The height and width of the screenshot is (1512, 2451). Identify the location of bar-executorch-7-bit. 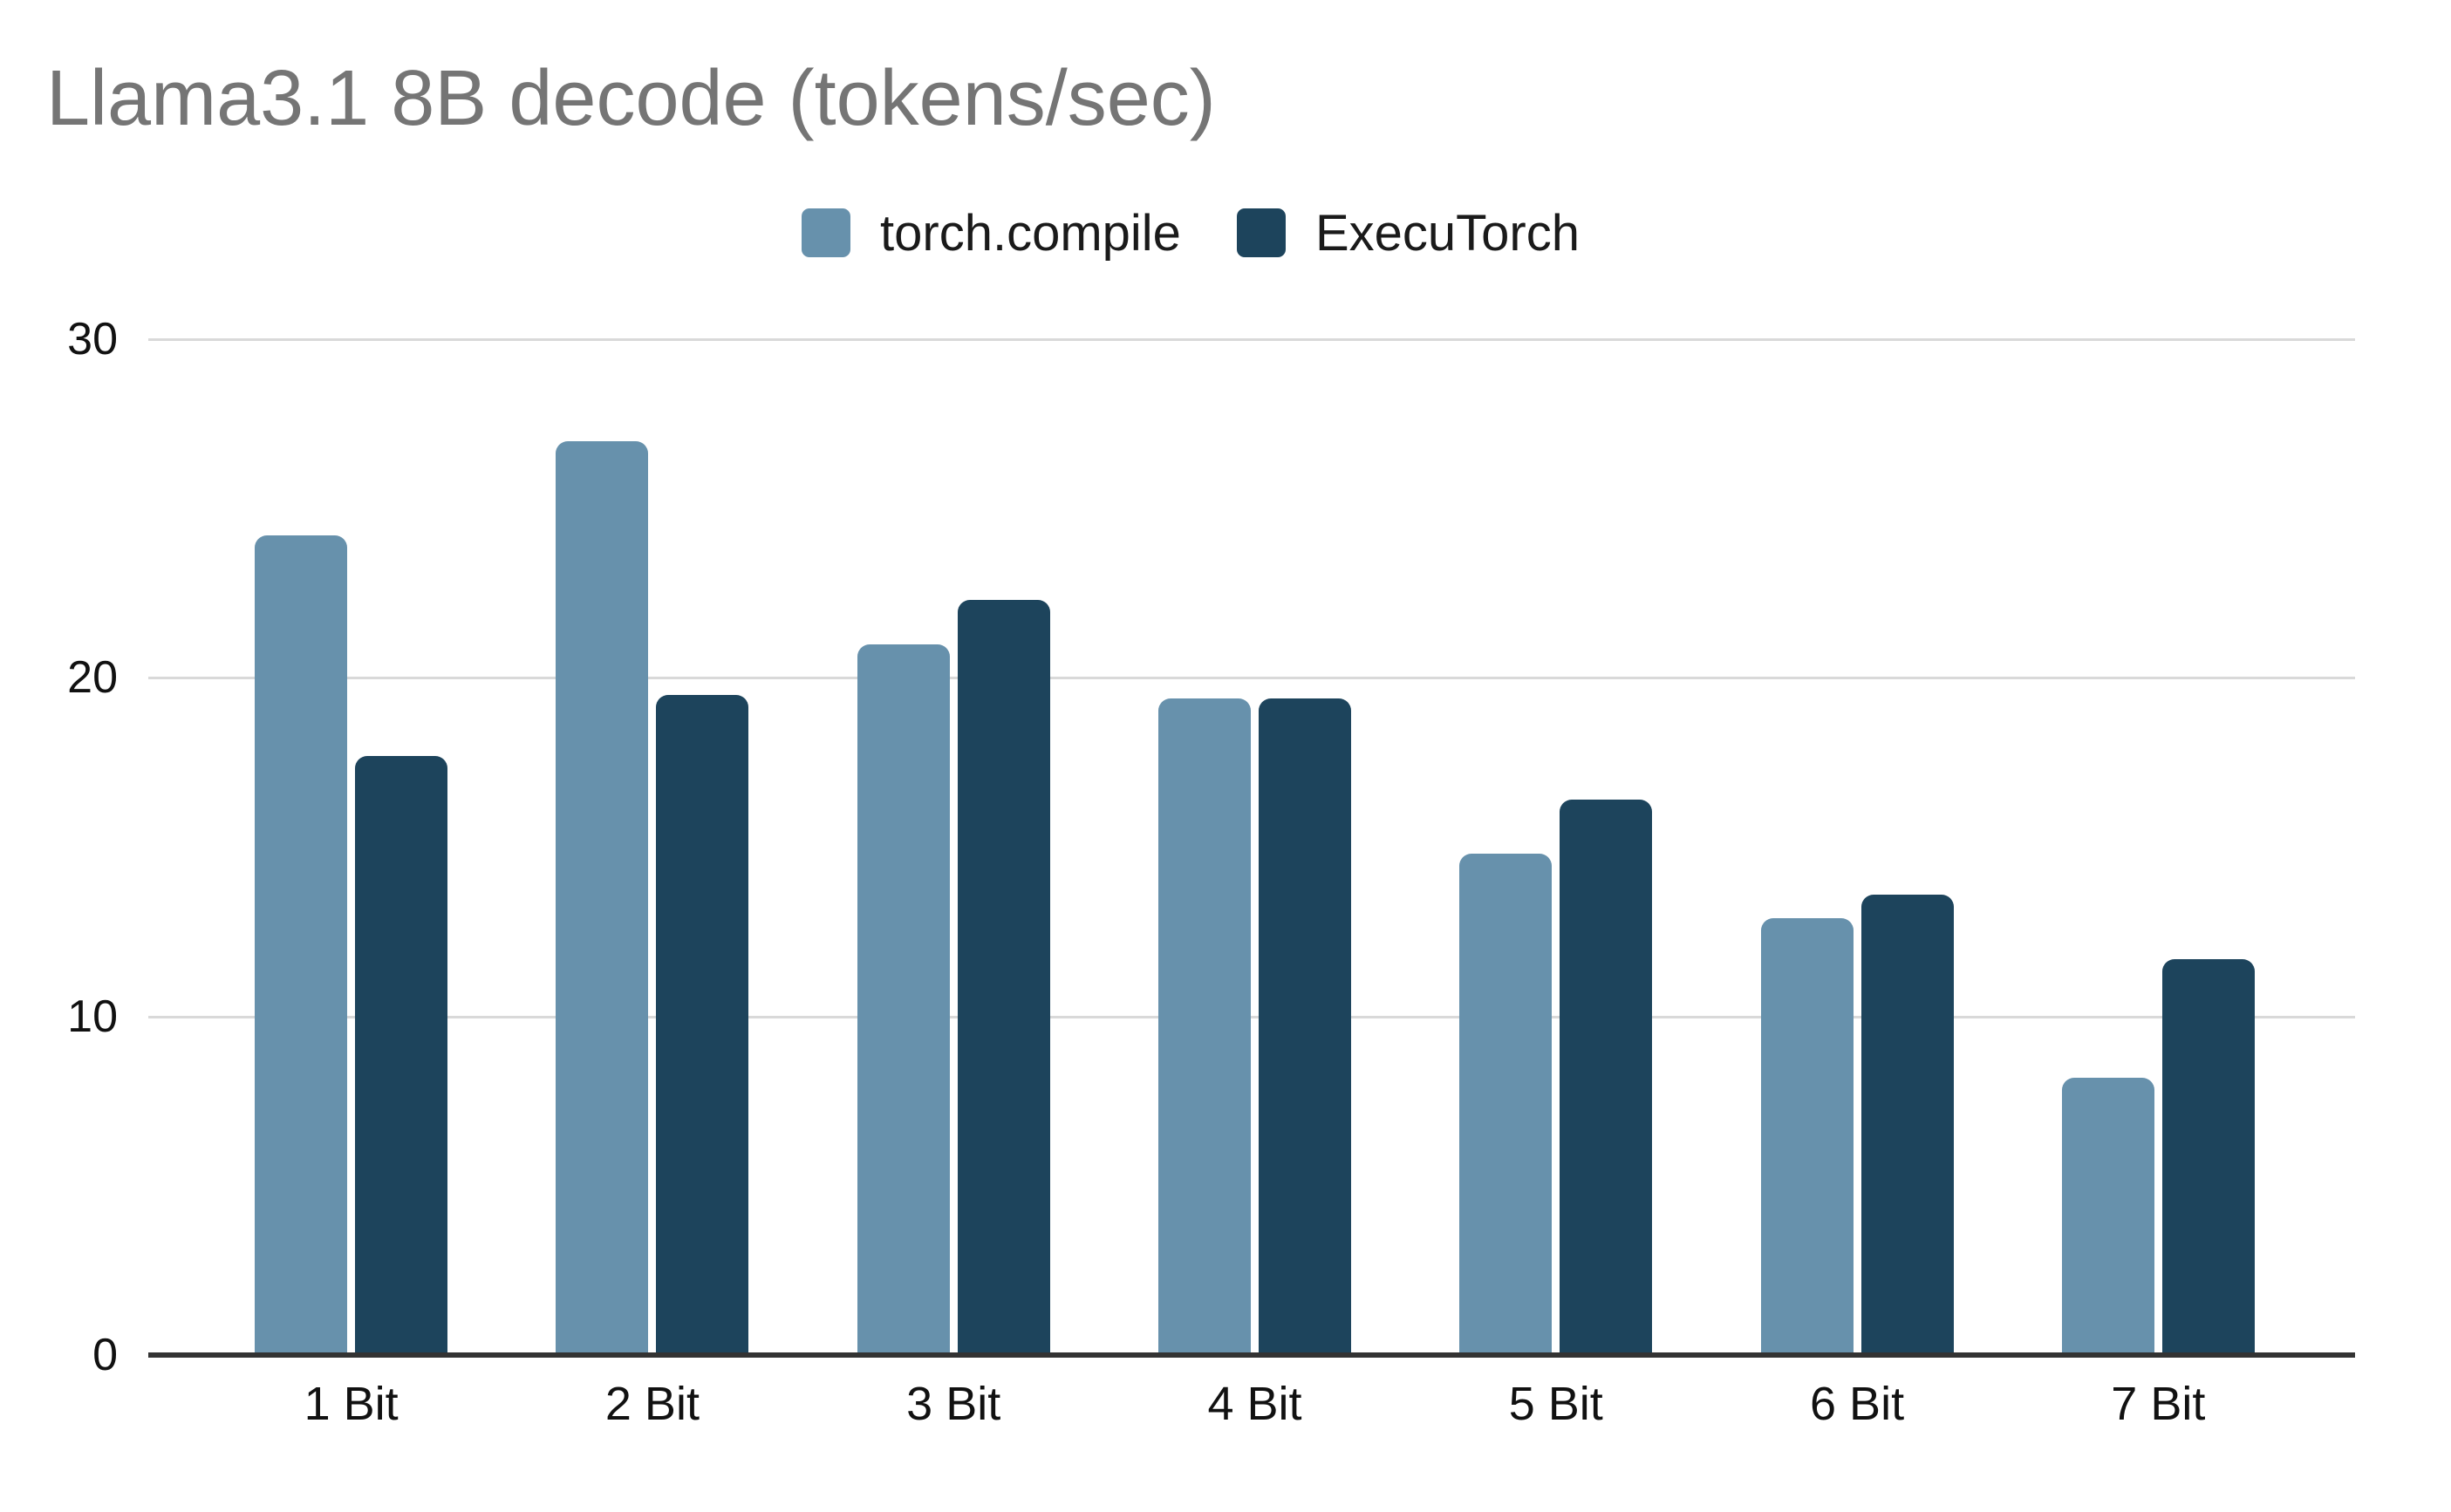
(2208, 1156).